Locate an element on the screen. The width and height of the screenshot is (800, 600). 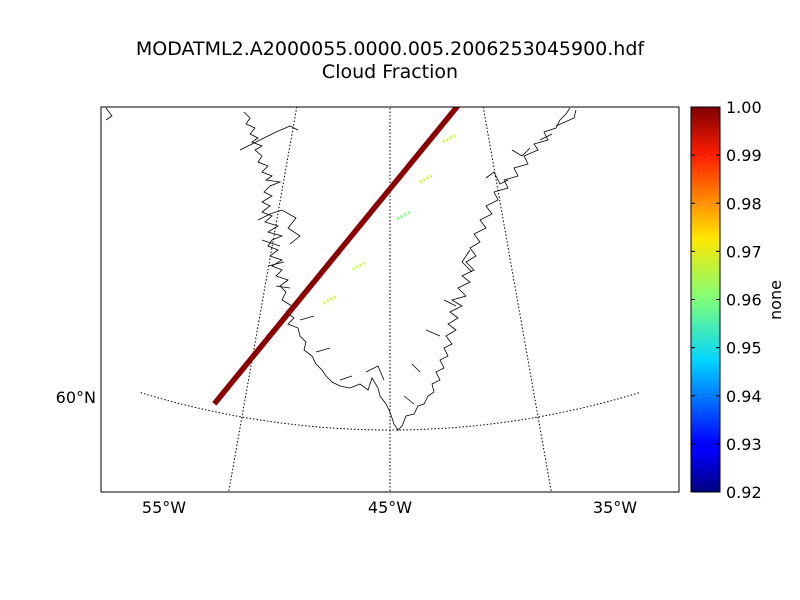
colorbar-tick-label: 0.99 is located at coordinates (744, 155).